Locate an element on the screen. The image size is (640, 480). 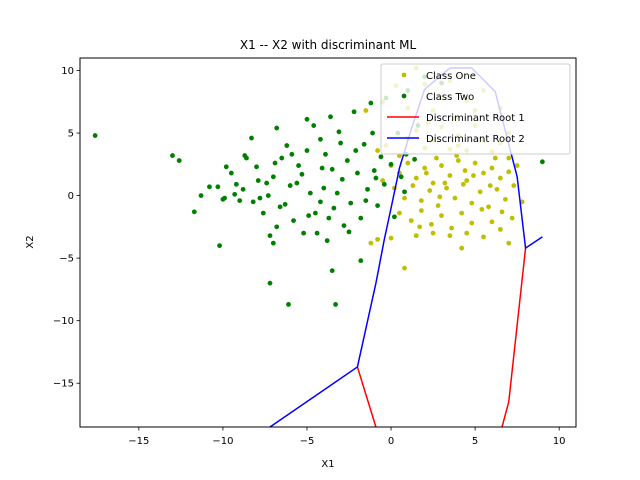
legend-label-discriminant-root-1: Discriminant Root 1 is located at coordinates (475, 118).